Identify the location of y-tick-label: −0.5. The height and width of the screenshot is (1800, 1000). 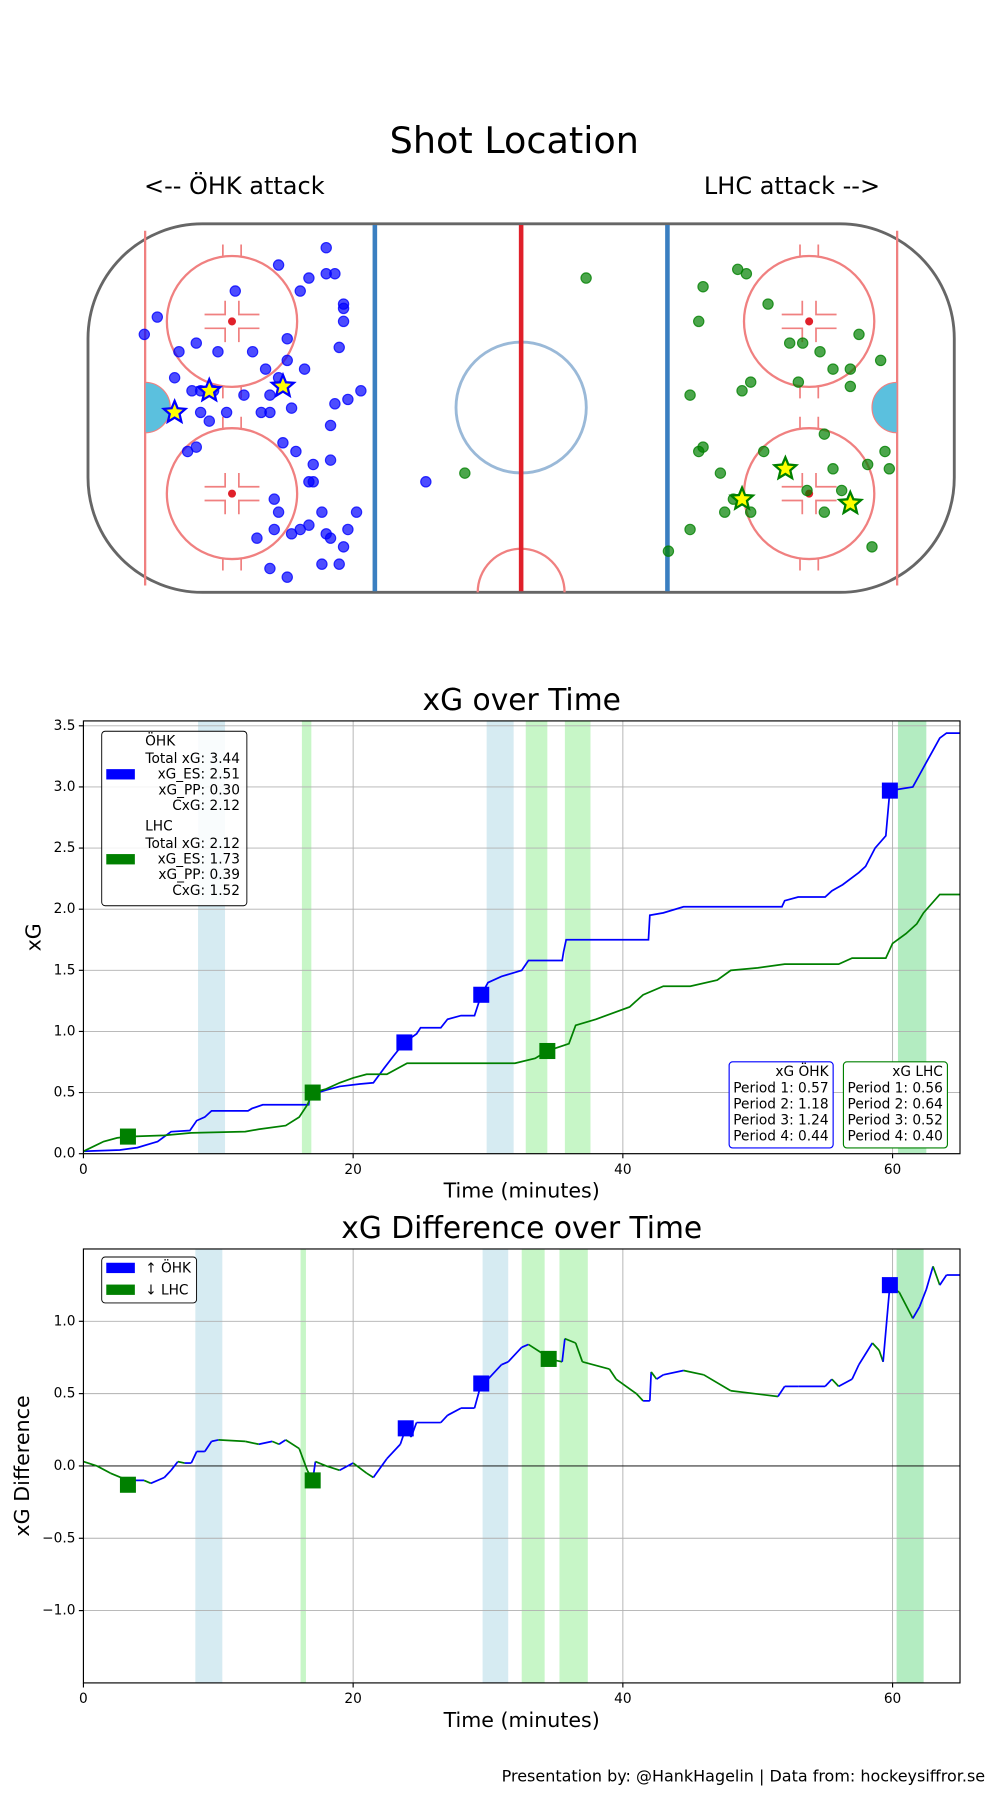
(58, 1538).